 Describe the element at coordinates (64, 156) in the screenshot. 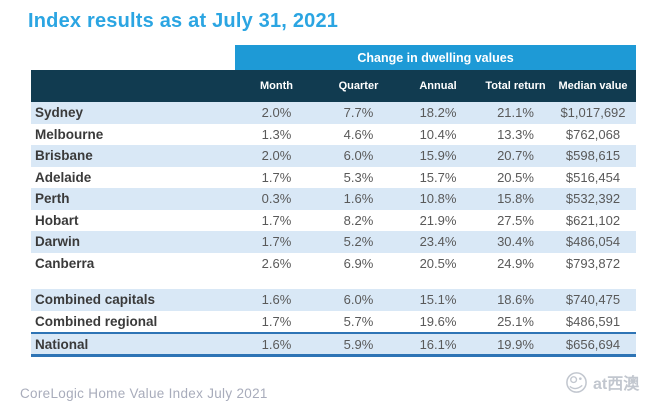

I see `row-label: Brisbane` at that location.